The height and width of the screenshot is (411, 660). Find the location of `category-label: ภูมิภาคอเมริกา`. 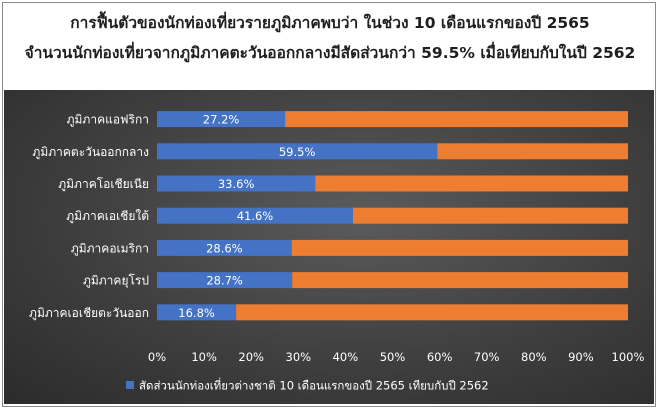

category-label: ภูมิภาคอเมริกา is located at coordinates (110, 248).